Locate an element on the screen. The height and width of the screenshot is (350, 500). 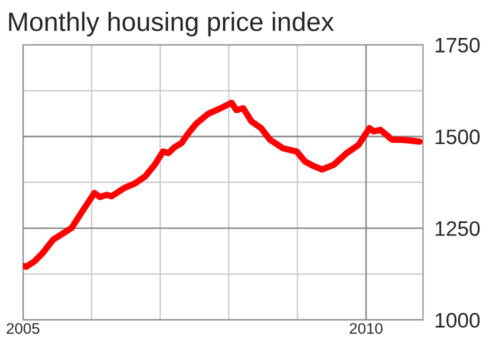
y-tick-label: 1250 is located at coordinates (458, 228).